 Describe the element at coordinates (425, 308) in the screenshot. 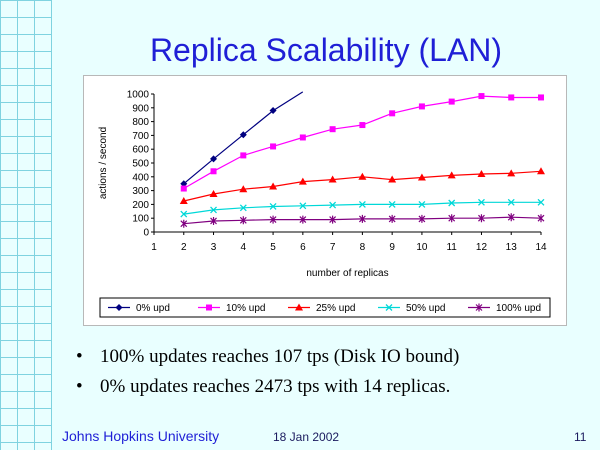

I see `legend-label: 50% upd` at that location.